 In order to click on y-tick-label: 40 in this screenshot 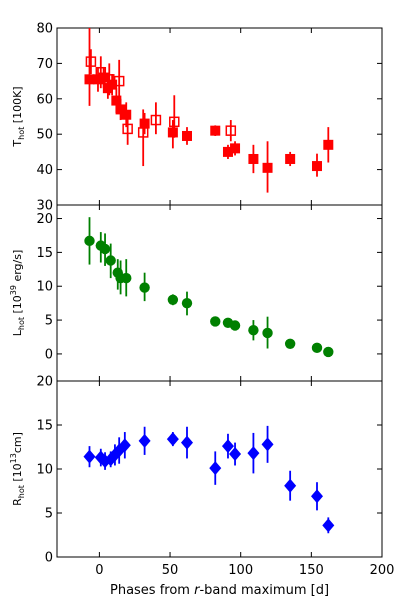, I will do `click(44, 170)`.